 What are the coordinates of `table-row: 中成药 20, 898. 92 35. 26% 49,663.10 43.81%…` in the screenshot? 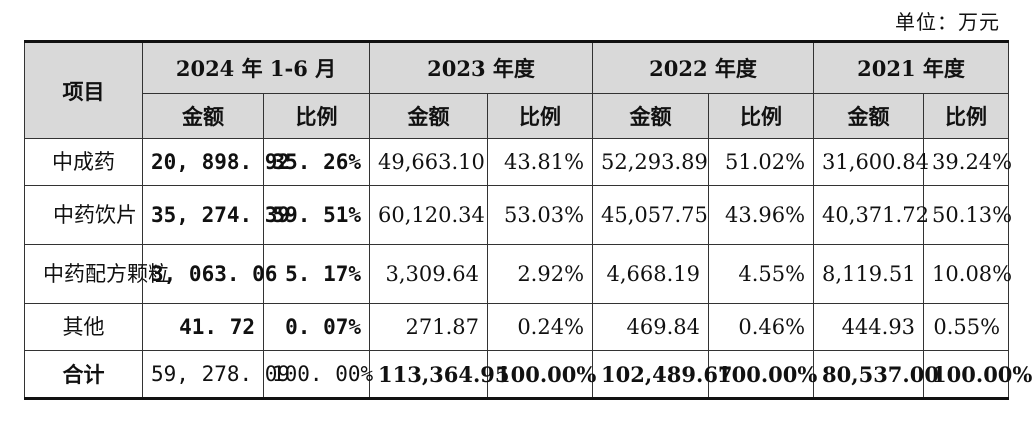 It's located at (518, 162).